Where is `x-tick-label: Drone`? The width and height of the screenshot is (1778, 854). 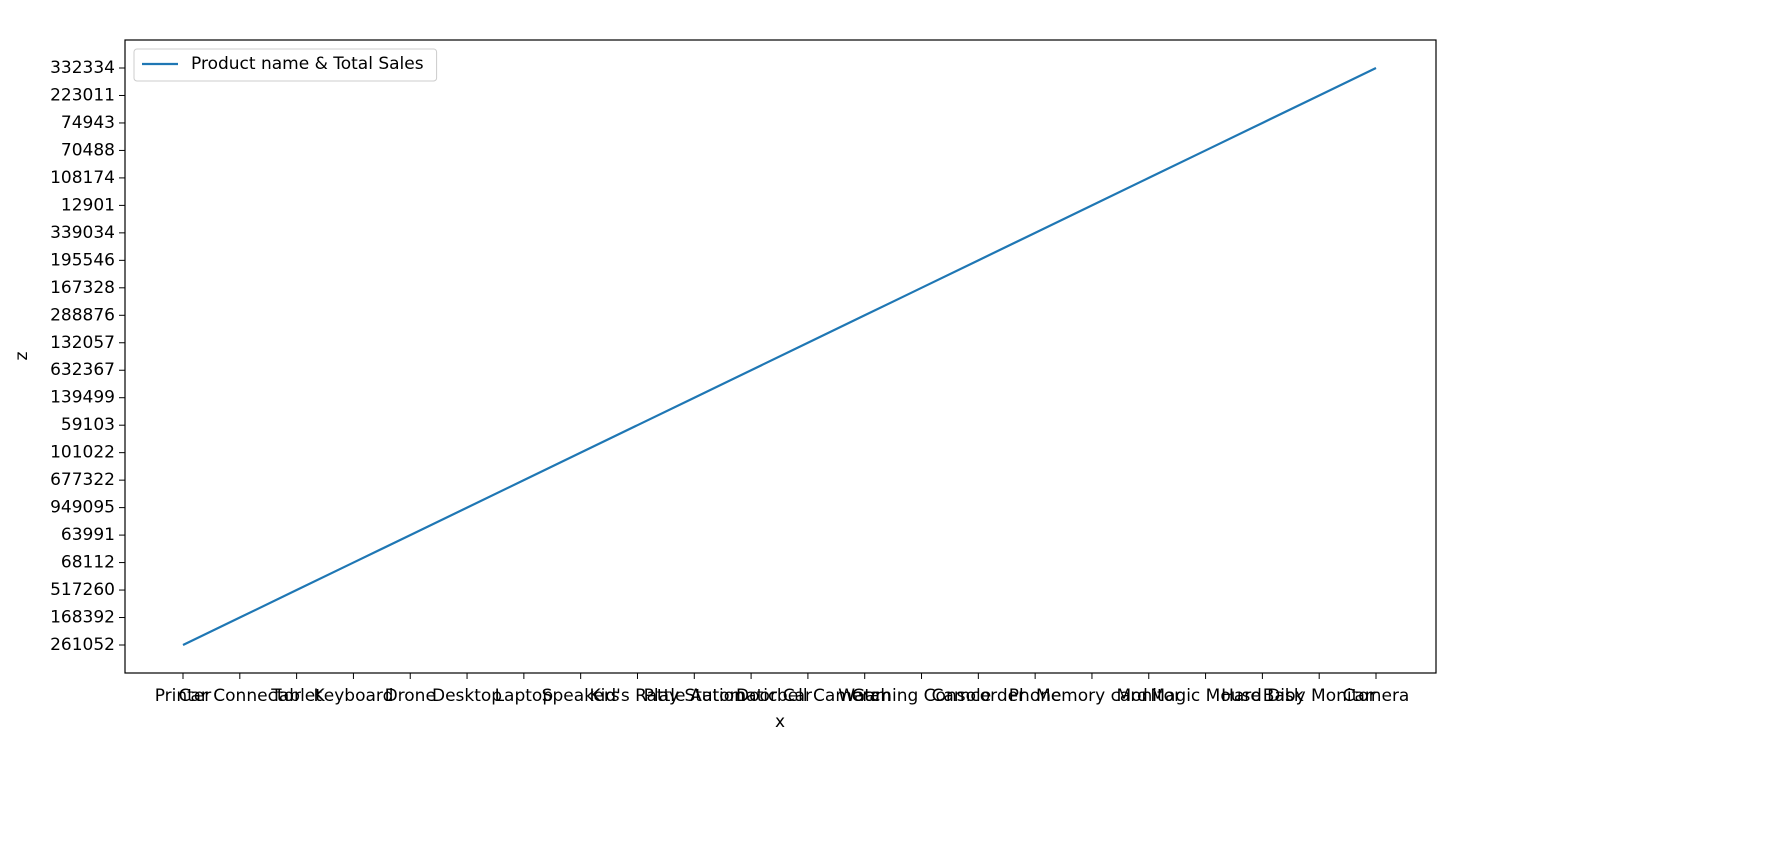 x-tick-label: Drone is located at coordinates (410, 696).